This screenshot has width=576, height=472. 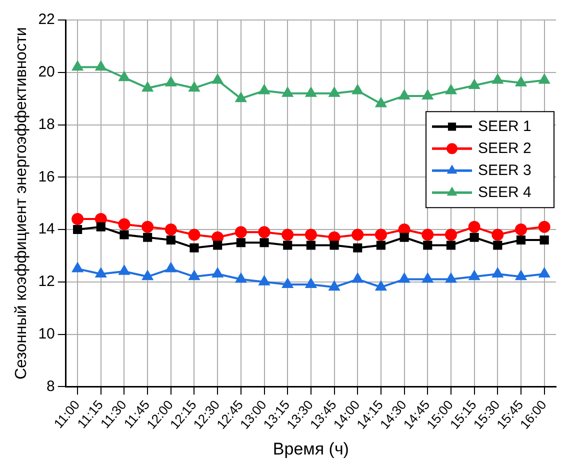 I want to click on legend-label: SEER 3, so click(x=505, y=170).